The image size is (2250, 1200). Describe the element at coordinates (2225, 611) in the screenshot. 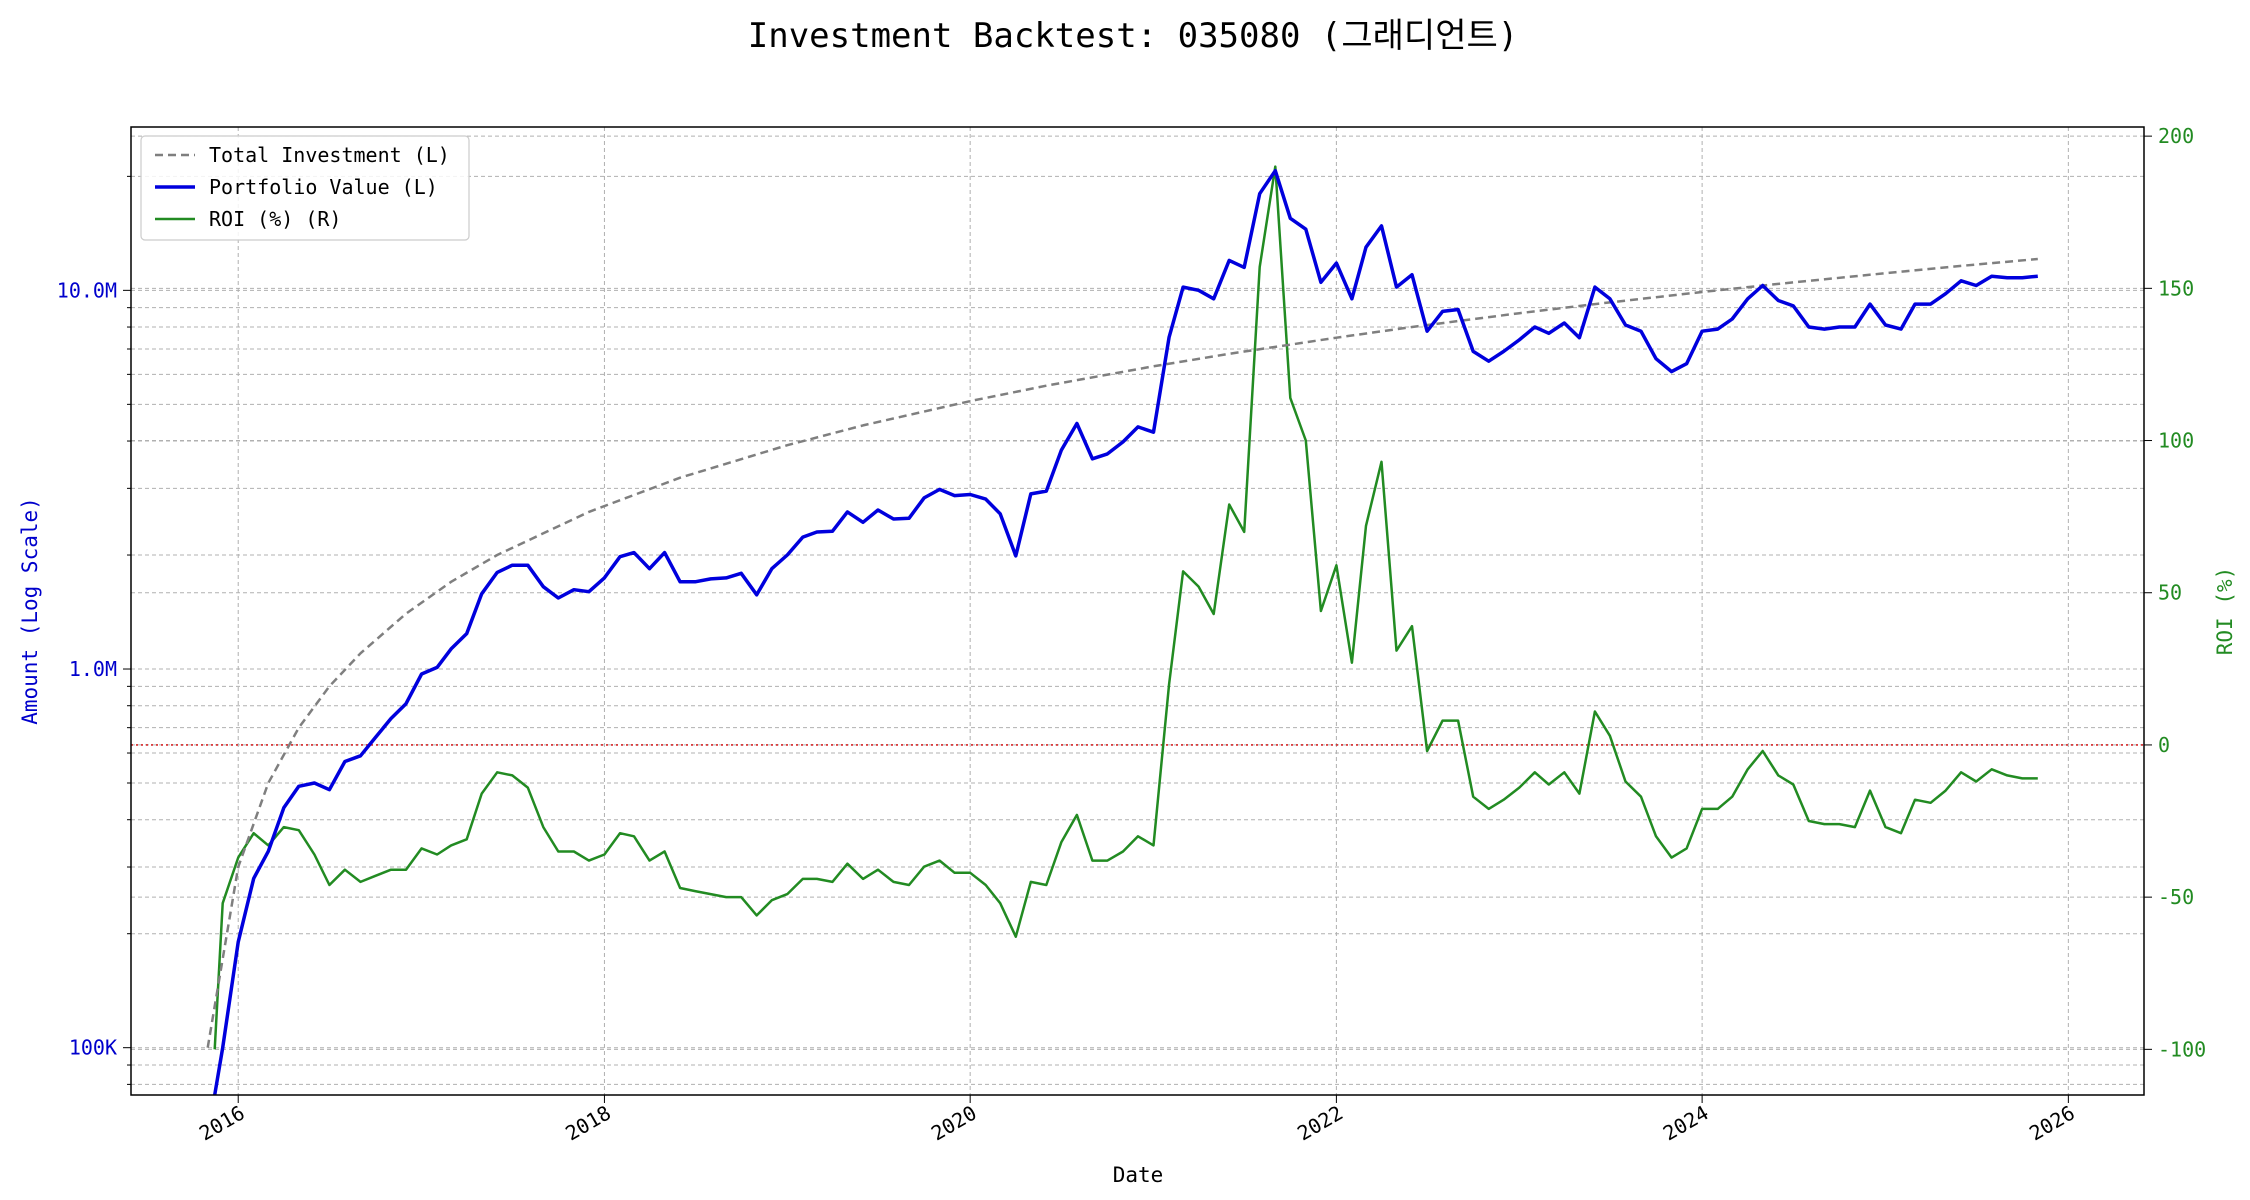

I see `right-axis-label: ROI (%)` at that location.